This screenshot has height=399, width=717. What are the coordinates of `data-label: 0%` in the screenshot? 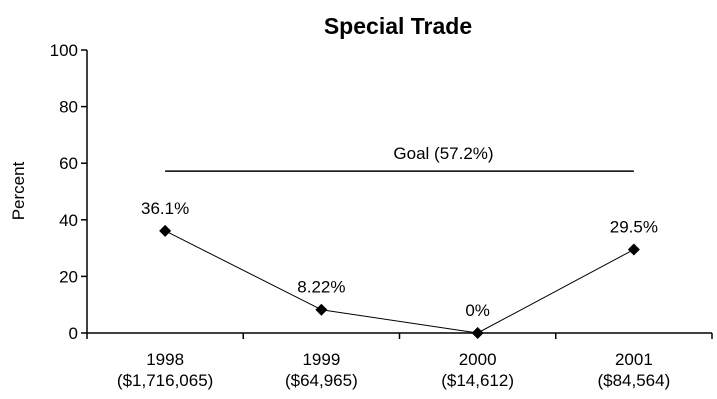 It's located at (477, 310).